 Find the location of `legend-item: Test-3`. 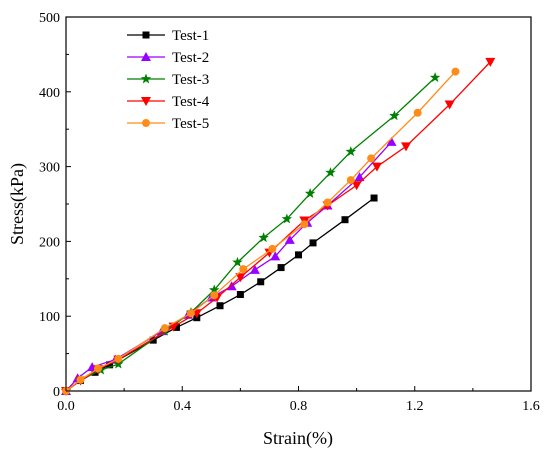

legend-item: Test-3 is located at coordinates (168, 80).